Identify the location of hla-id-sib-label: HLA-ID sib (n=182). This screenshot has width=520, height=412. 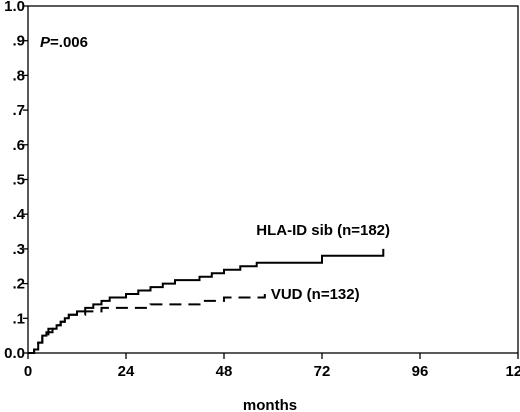
(323, 230).